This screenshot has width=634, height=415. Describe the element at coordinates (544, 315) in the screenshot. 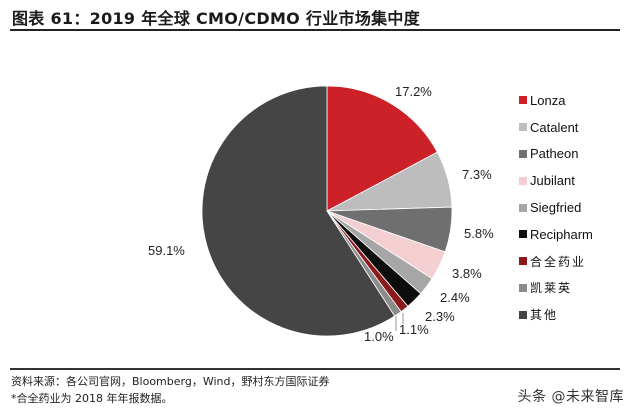

I see `legend-label: 其他` at that location.